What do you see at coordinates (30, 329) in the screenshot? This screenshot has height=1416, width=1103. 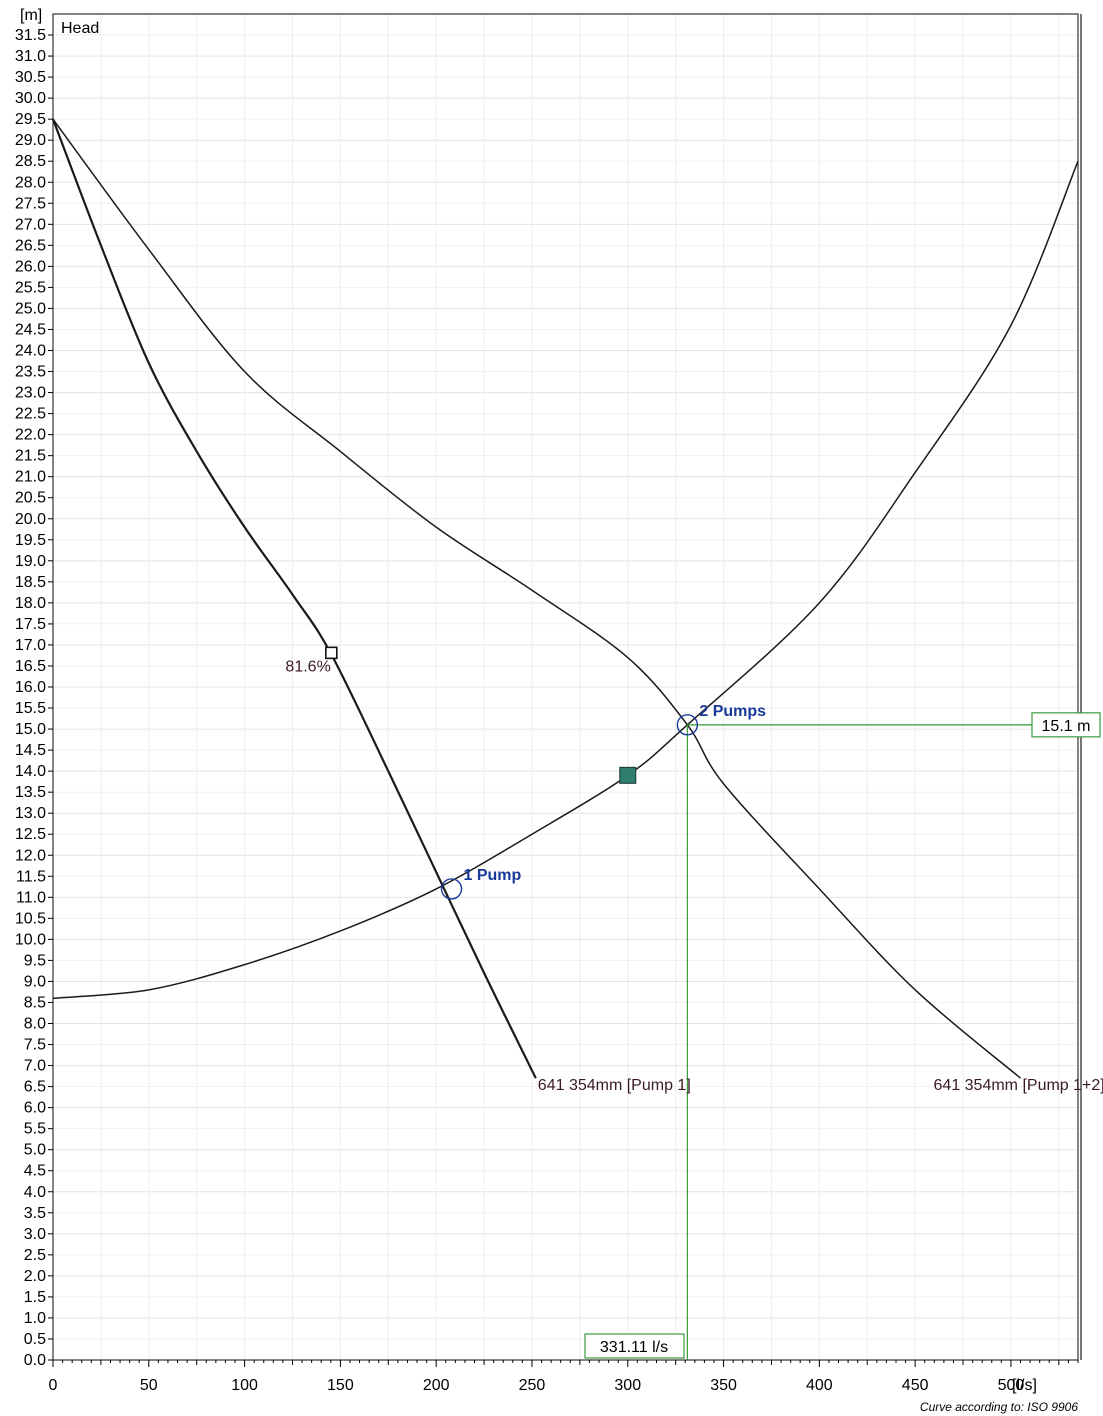 I see `y-tick-label: 24.5` at bounding box center [30, 329].